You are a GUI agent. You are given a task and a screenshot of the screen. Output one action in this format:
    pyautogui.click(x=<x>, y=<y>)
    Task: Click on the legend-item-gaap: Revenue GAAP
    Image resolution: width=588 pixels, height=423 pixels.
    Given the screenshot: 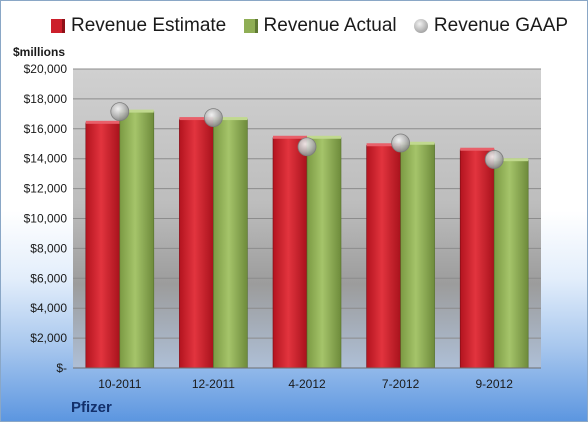 What is the action you would take?
    pyautogui.click(x=491, y=26)
    